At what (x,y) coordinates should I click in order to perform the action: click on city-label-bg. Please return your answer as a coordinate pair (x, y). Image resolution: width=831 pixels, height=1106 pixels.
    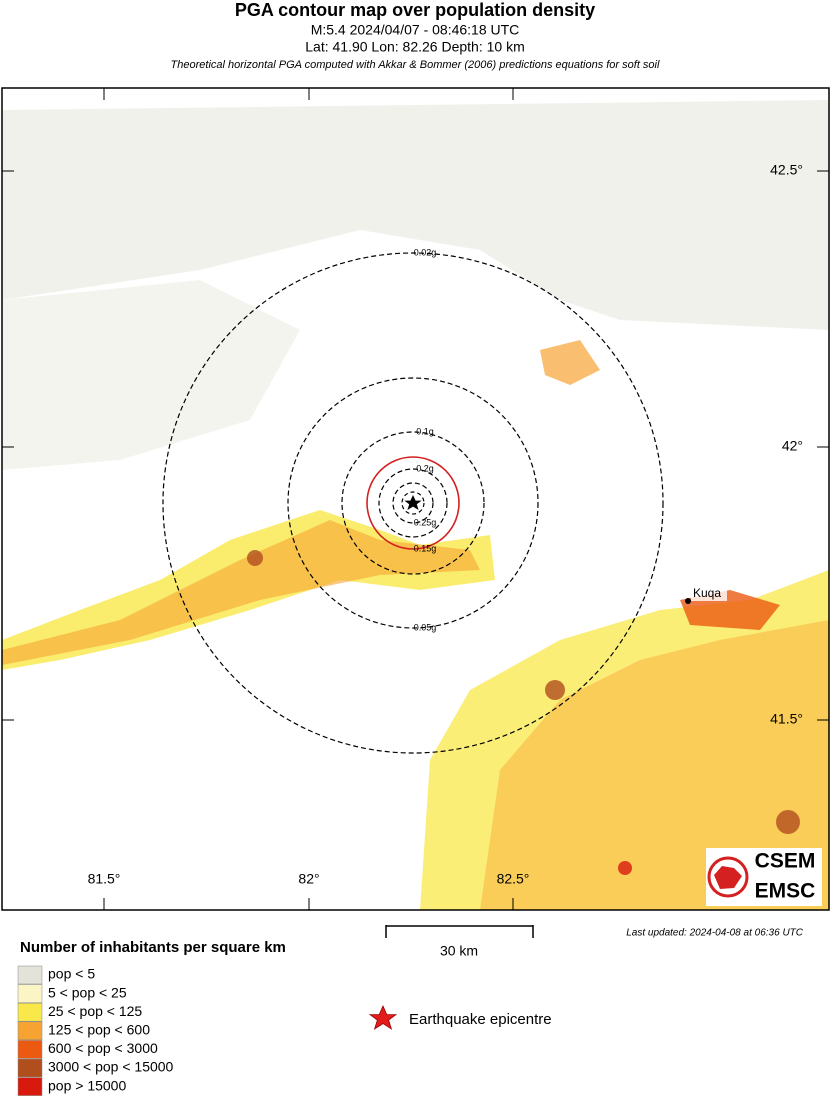
    Looking at the image, I should click on (709, 594).